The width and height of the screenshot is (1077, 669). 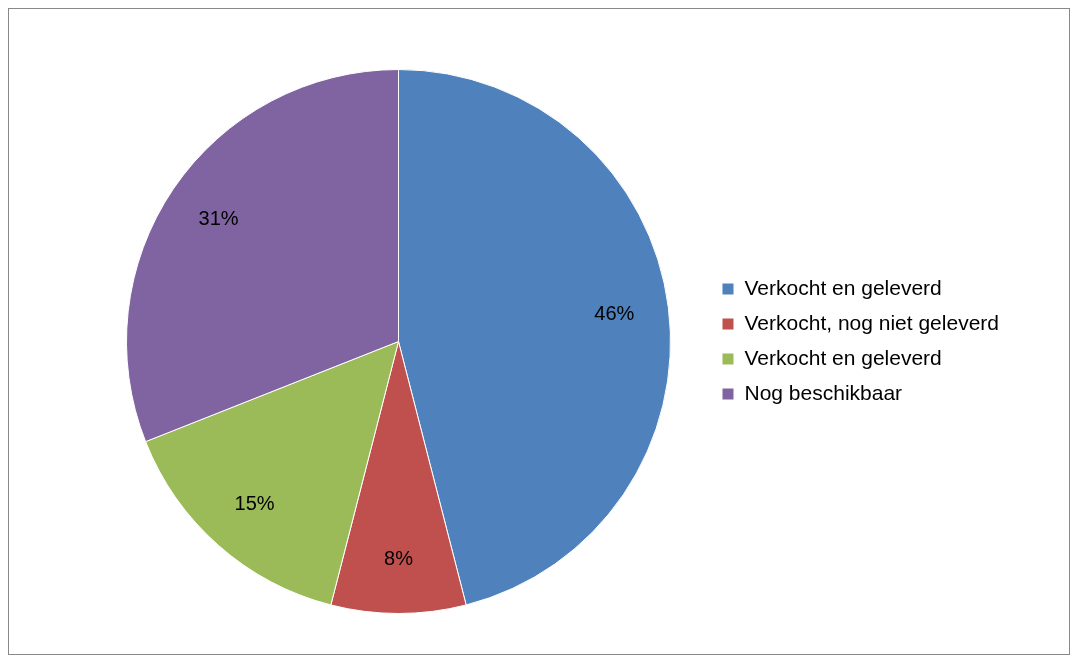 What do you see at coordinates (823, 392) in the screenshot?
I see `legend-label: Nog beschikbaar` at bounding box center [823, 392].